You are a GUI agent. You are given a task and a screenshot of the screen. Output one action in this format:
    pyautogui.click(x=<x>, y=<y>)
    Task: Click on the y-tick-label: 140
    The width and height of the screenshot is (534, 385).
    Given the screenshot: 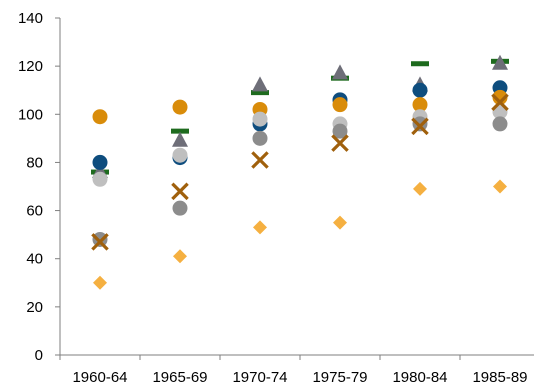 What is the action you would take?
    pyautogui.click(x=30, y=18)
    